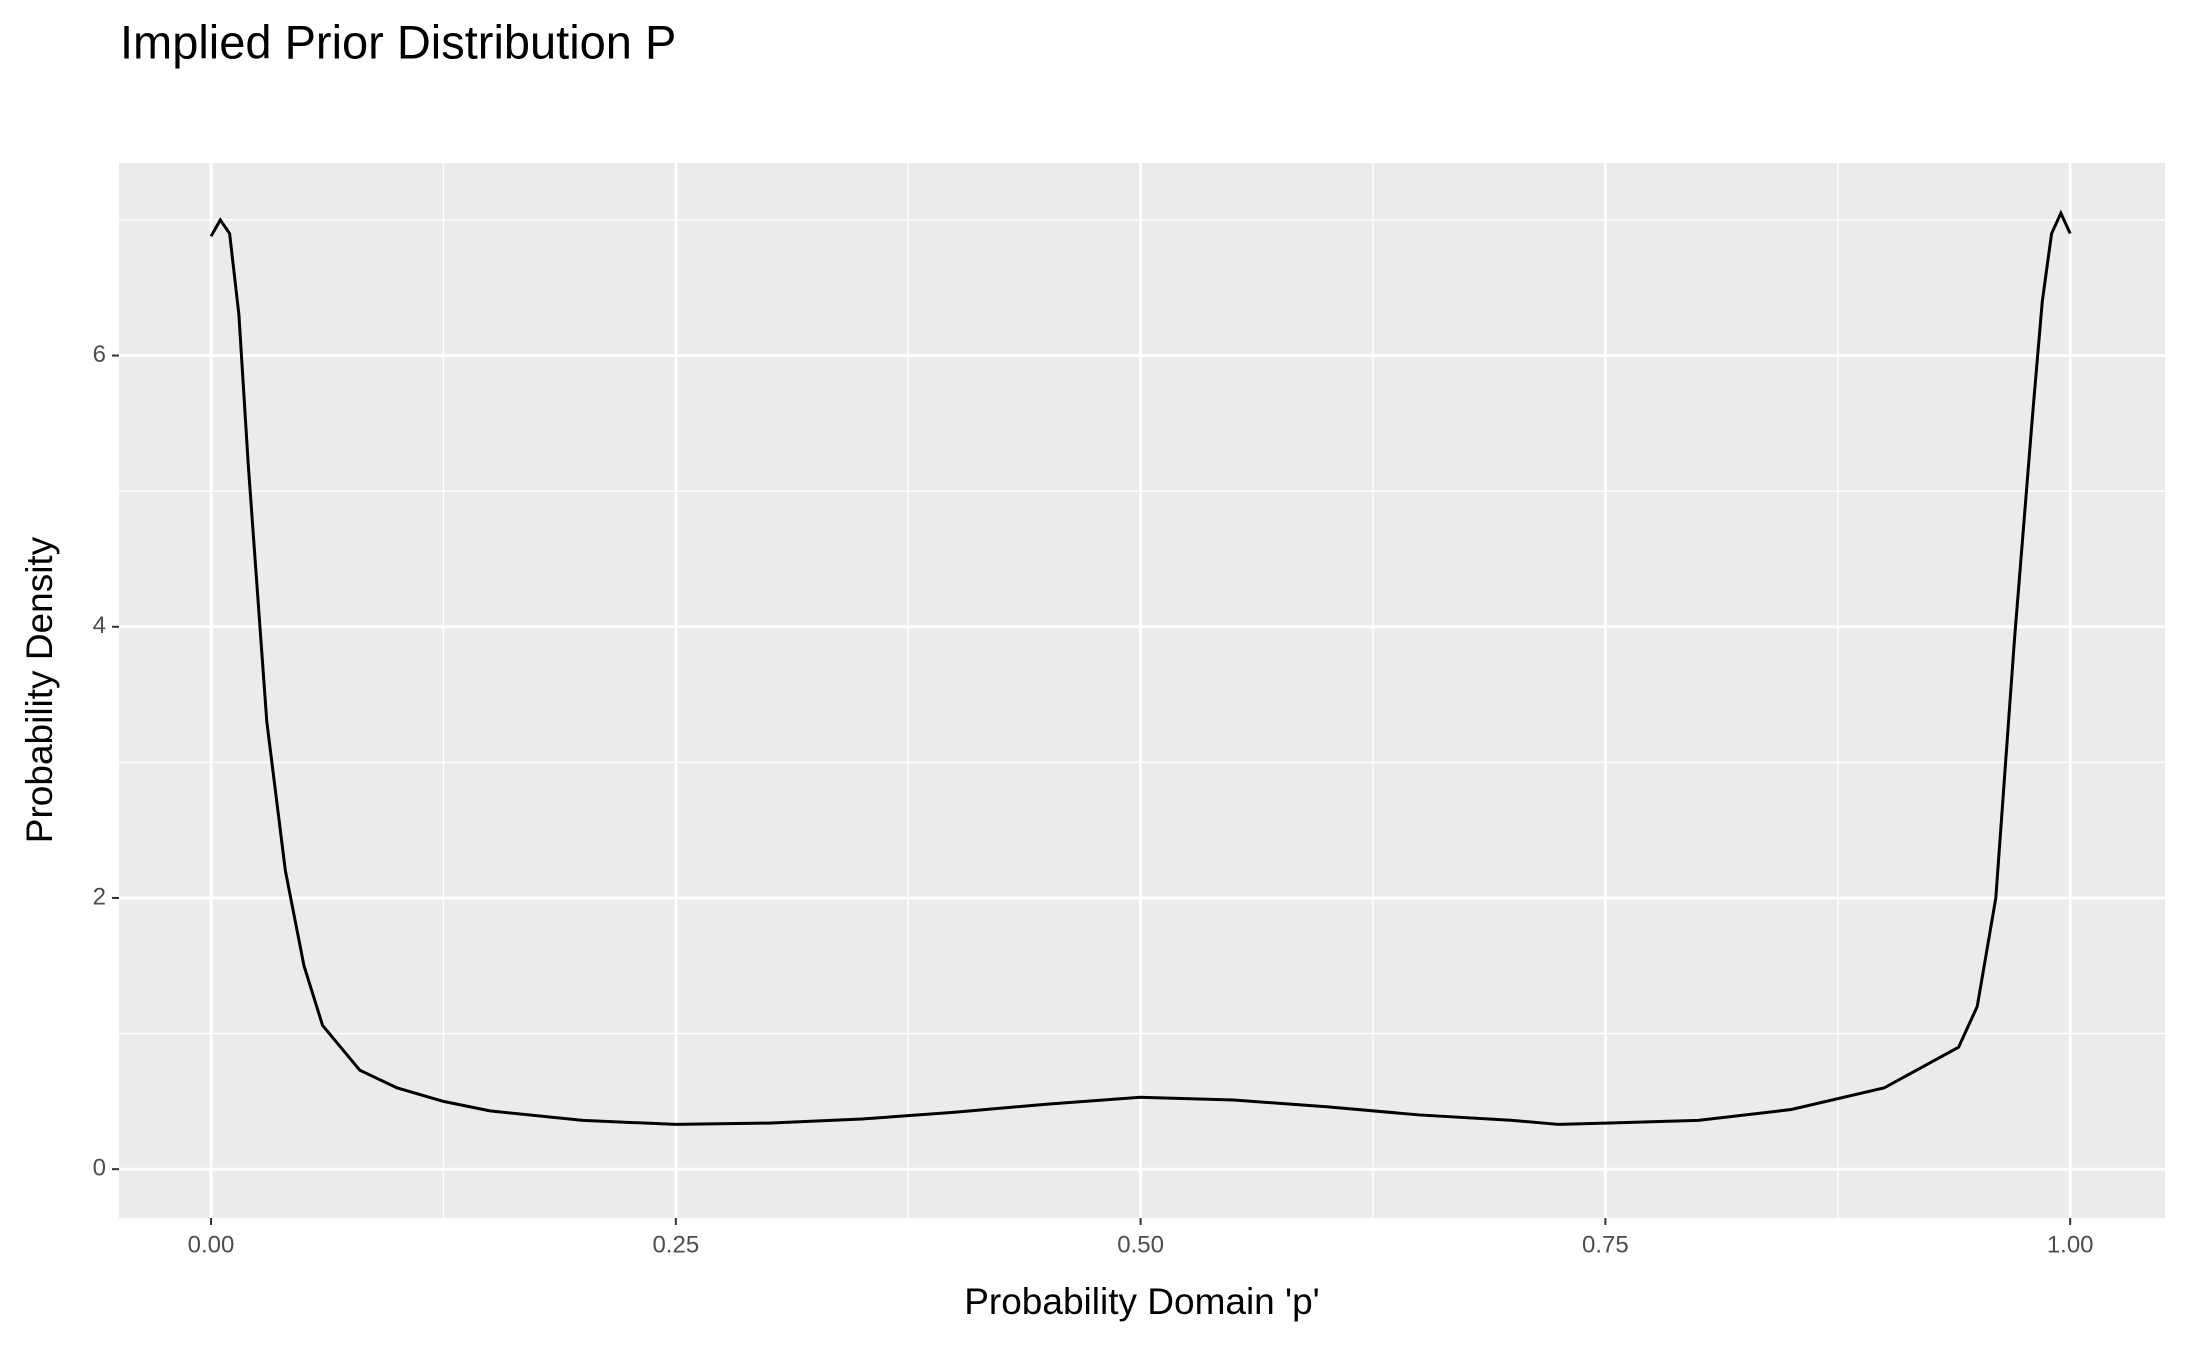  Describe the element at coordinates (398, 41) in the screenshot. I see `chart-title: Implied Prior Distribution P` at that location.